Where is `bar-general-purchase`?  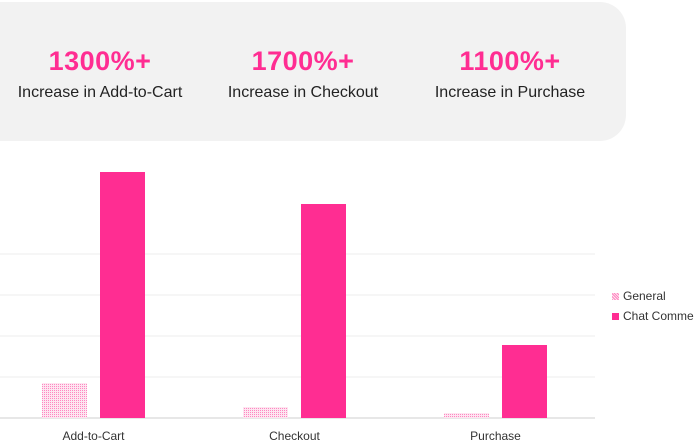
bar-general-purchase is located at coordinates (466, 415).